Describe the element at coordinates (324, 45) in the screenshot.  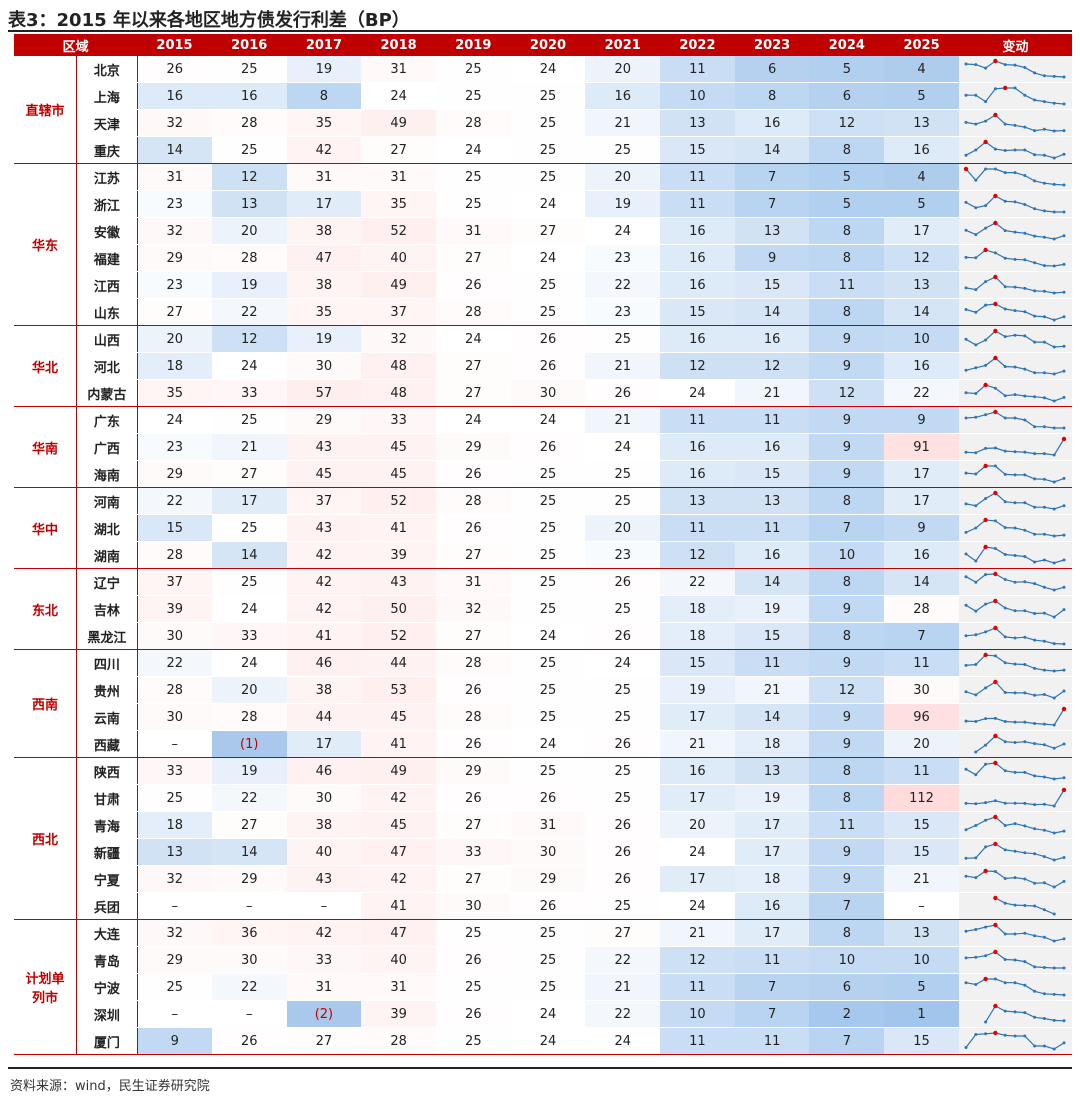
I see `header-year: 2017` at that location.